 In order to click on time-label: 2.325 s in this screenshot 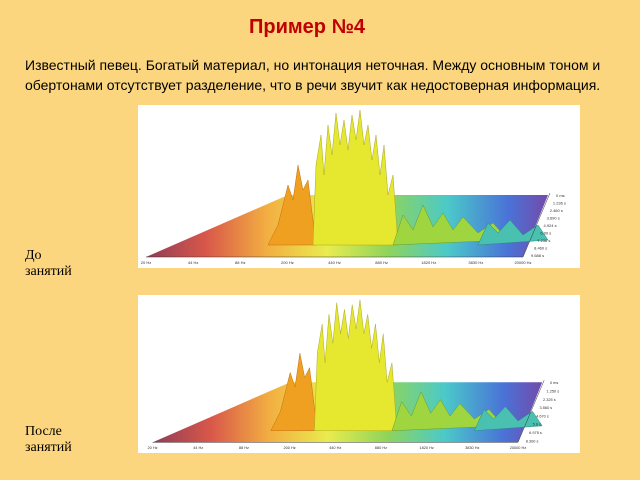, I will do `click(549, 399)`.